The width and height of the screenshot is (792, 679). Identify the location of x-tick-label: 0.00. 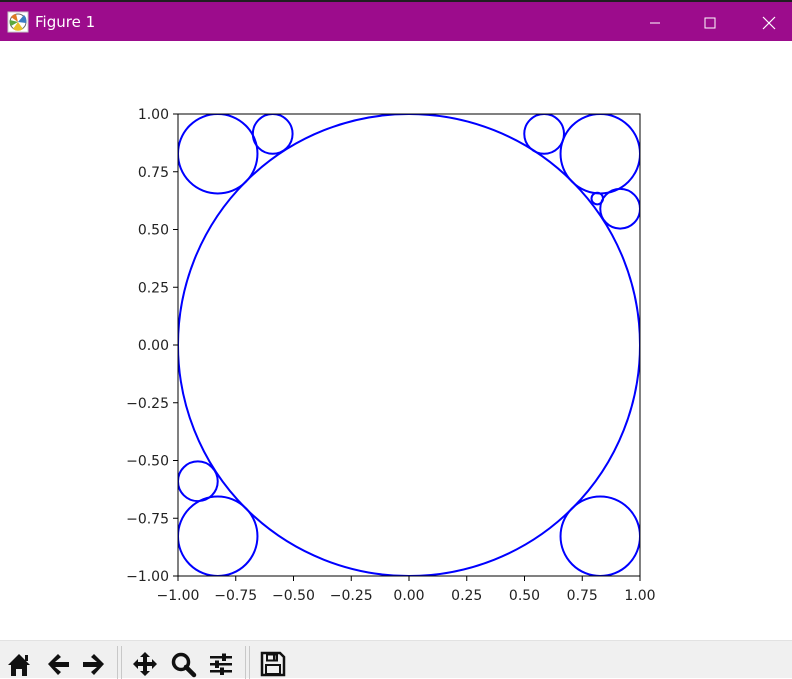
(408, 596).